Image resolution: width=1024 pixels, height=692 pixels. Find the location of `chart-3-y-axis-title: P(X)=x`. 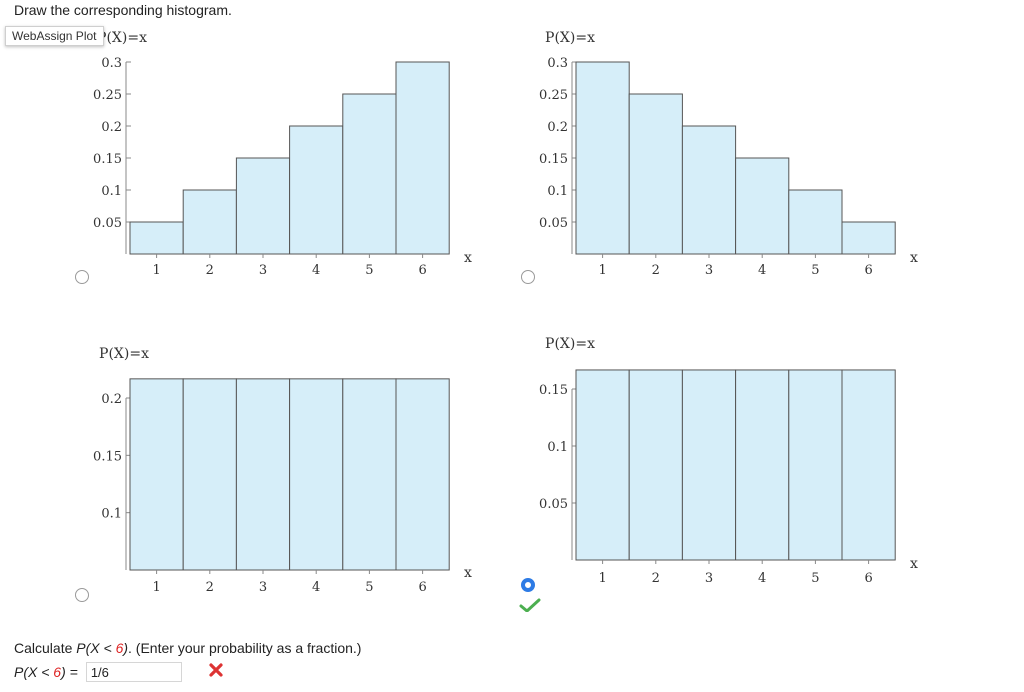

chart-3-y-axis-title: P(X)=x is located at coordinates (124, 354).